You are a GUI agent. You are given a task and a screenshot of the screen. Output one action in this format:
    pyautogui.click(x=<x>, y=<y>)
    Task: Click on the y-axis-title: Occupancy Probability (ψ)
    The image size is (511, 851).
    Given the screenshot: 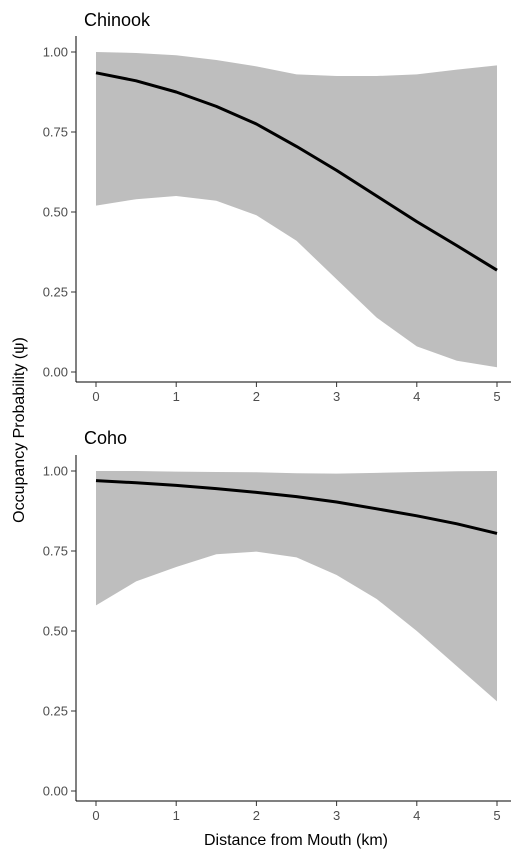 What is the action you would take?
    pyautogui.click(x=19, y=430)
    